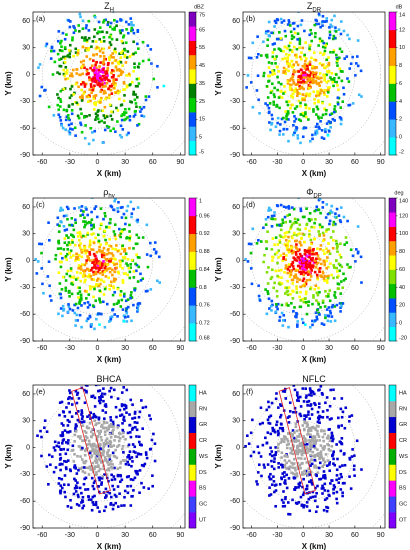  I want to click on y-tick-label: -90, so click(235, 341).